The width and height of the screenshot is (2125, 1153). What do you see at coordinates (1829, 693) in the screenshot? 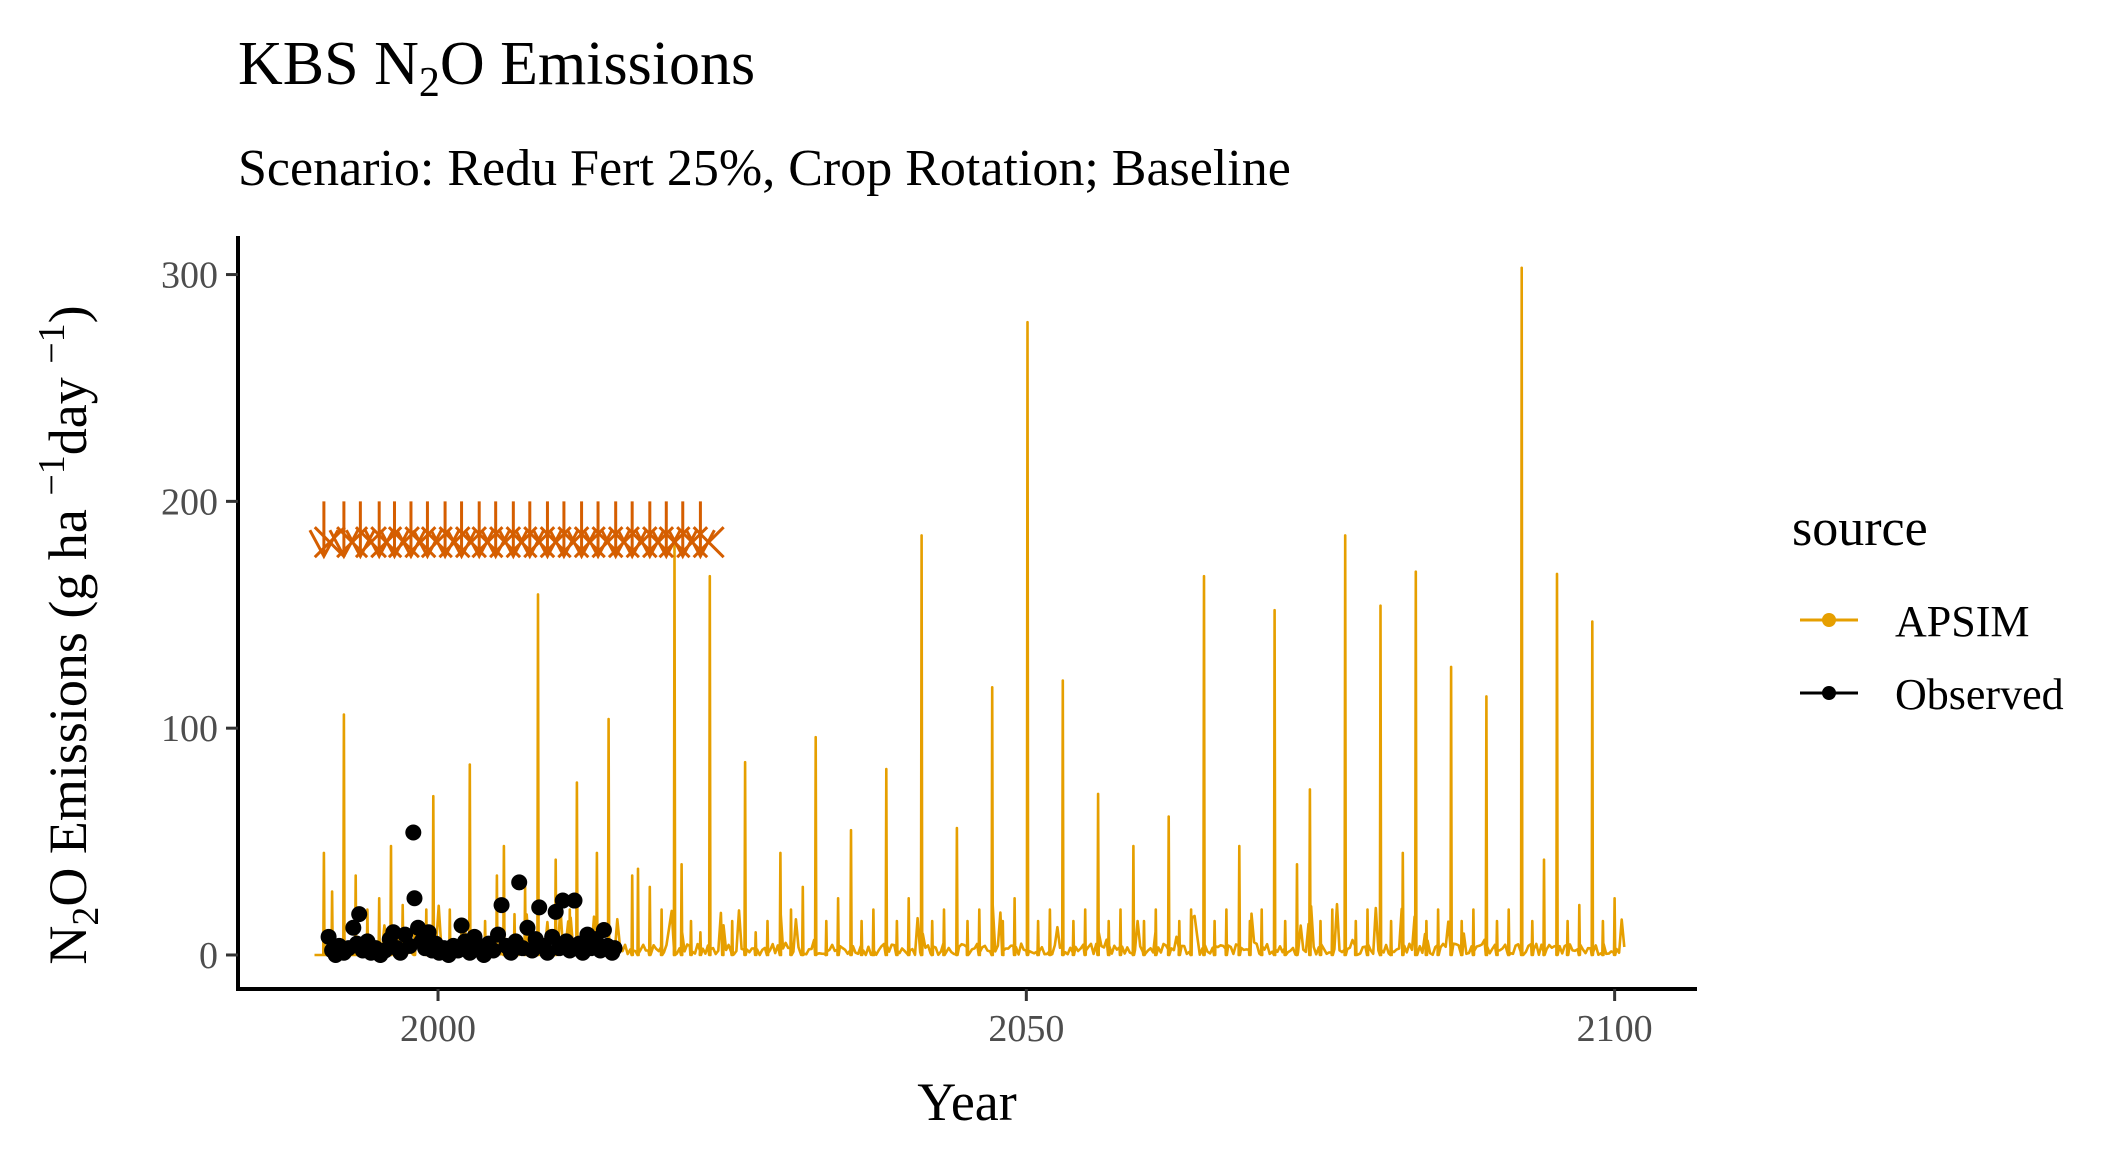
I see `legend-observed-dot` at bounding box center [1829, 693].